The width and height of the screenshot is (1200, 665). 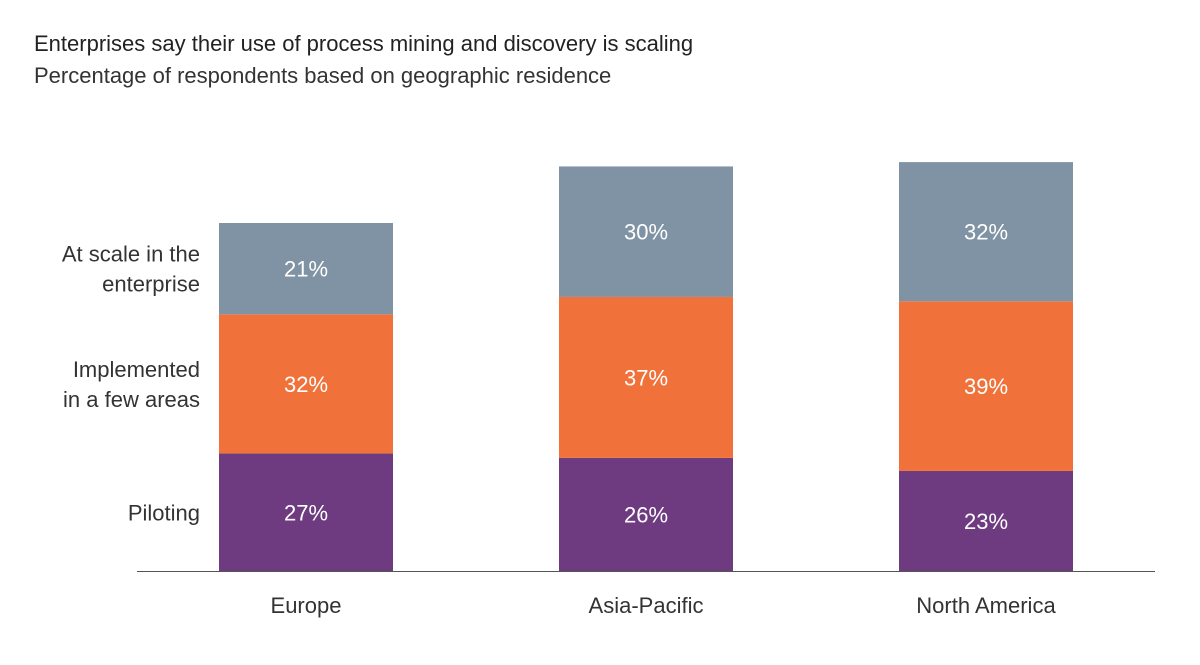 What do you see at coordinates (646, 605) in the screenshot?
I see `x-tick-label: Asia-Pacific` at bounding box center [646, 605].